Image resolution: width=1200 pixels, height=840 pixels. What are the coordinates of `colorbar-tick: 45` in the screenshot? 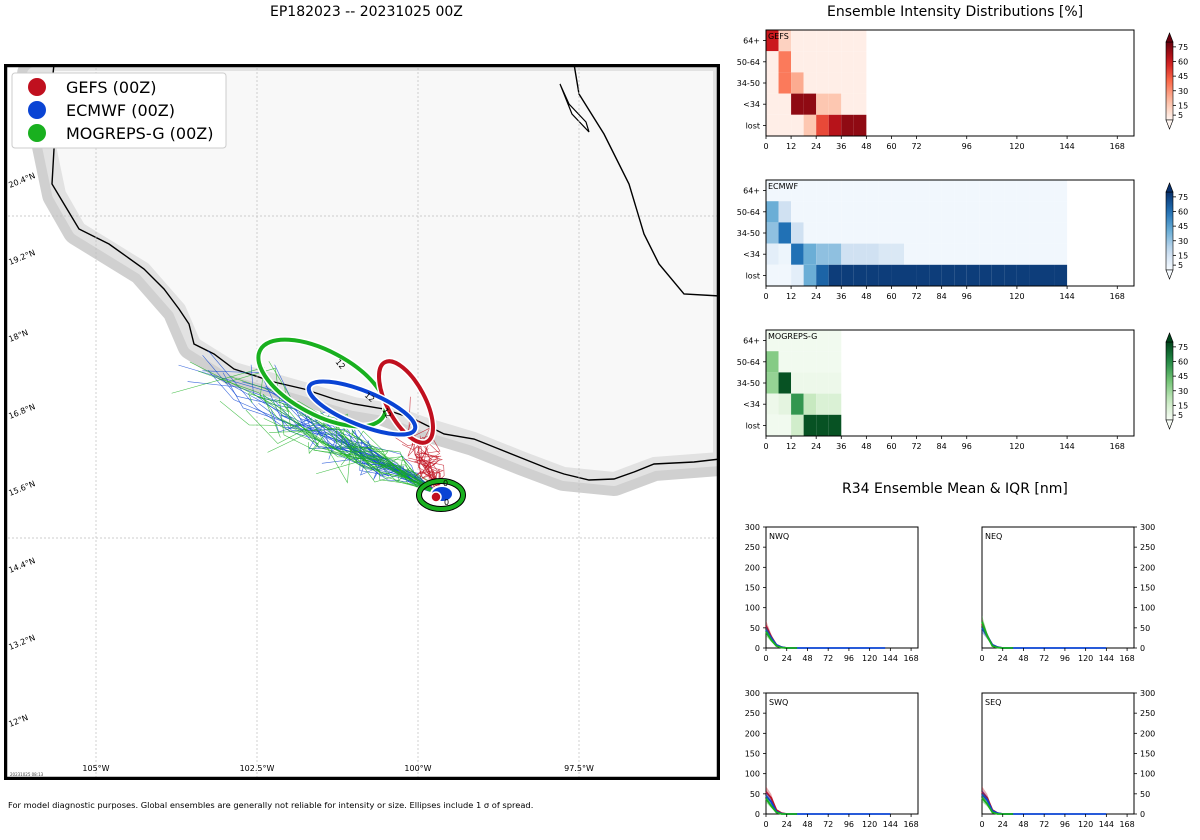 It's located at (1183, 76).